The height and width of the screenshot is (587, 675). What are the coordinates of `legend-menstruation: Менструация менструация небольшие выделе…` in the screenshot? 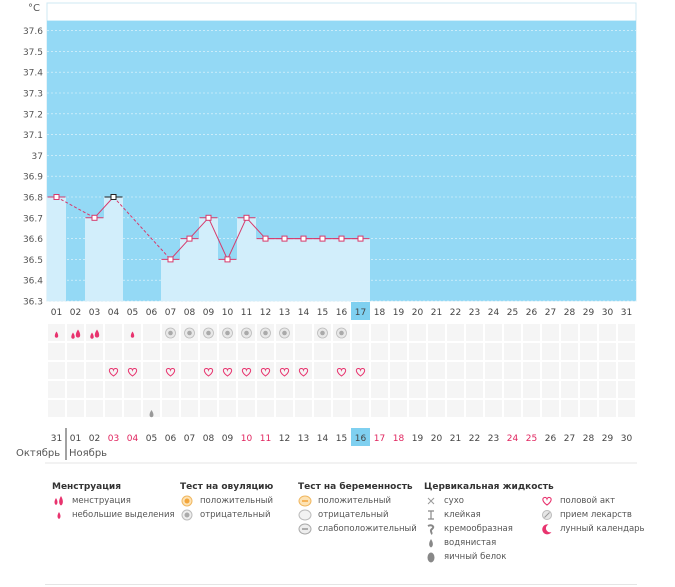 It's located at (113, 501).